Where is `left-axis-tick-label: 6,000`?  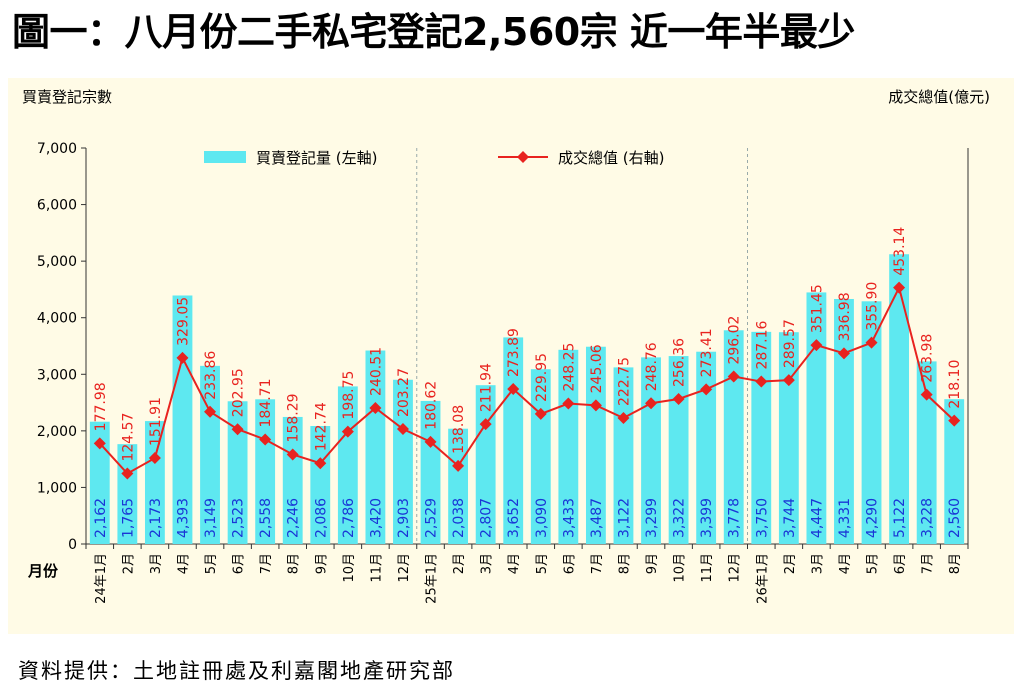
left-axis-tick-label: 6,000 is located at coordinates (57, 206).